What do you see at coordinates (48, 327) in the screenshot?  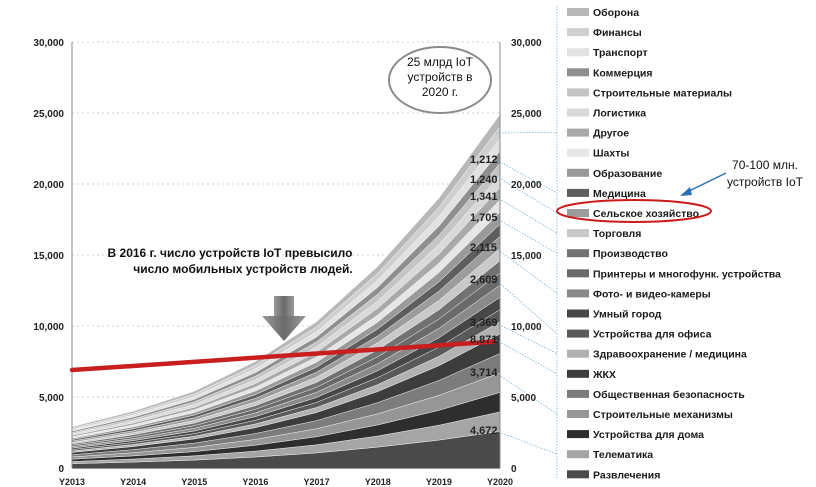 I see `y-tick-label-left: 10,000` at bounding box center [48, 327].